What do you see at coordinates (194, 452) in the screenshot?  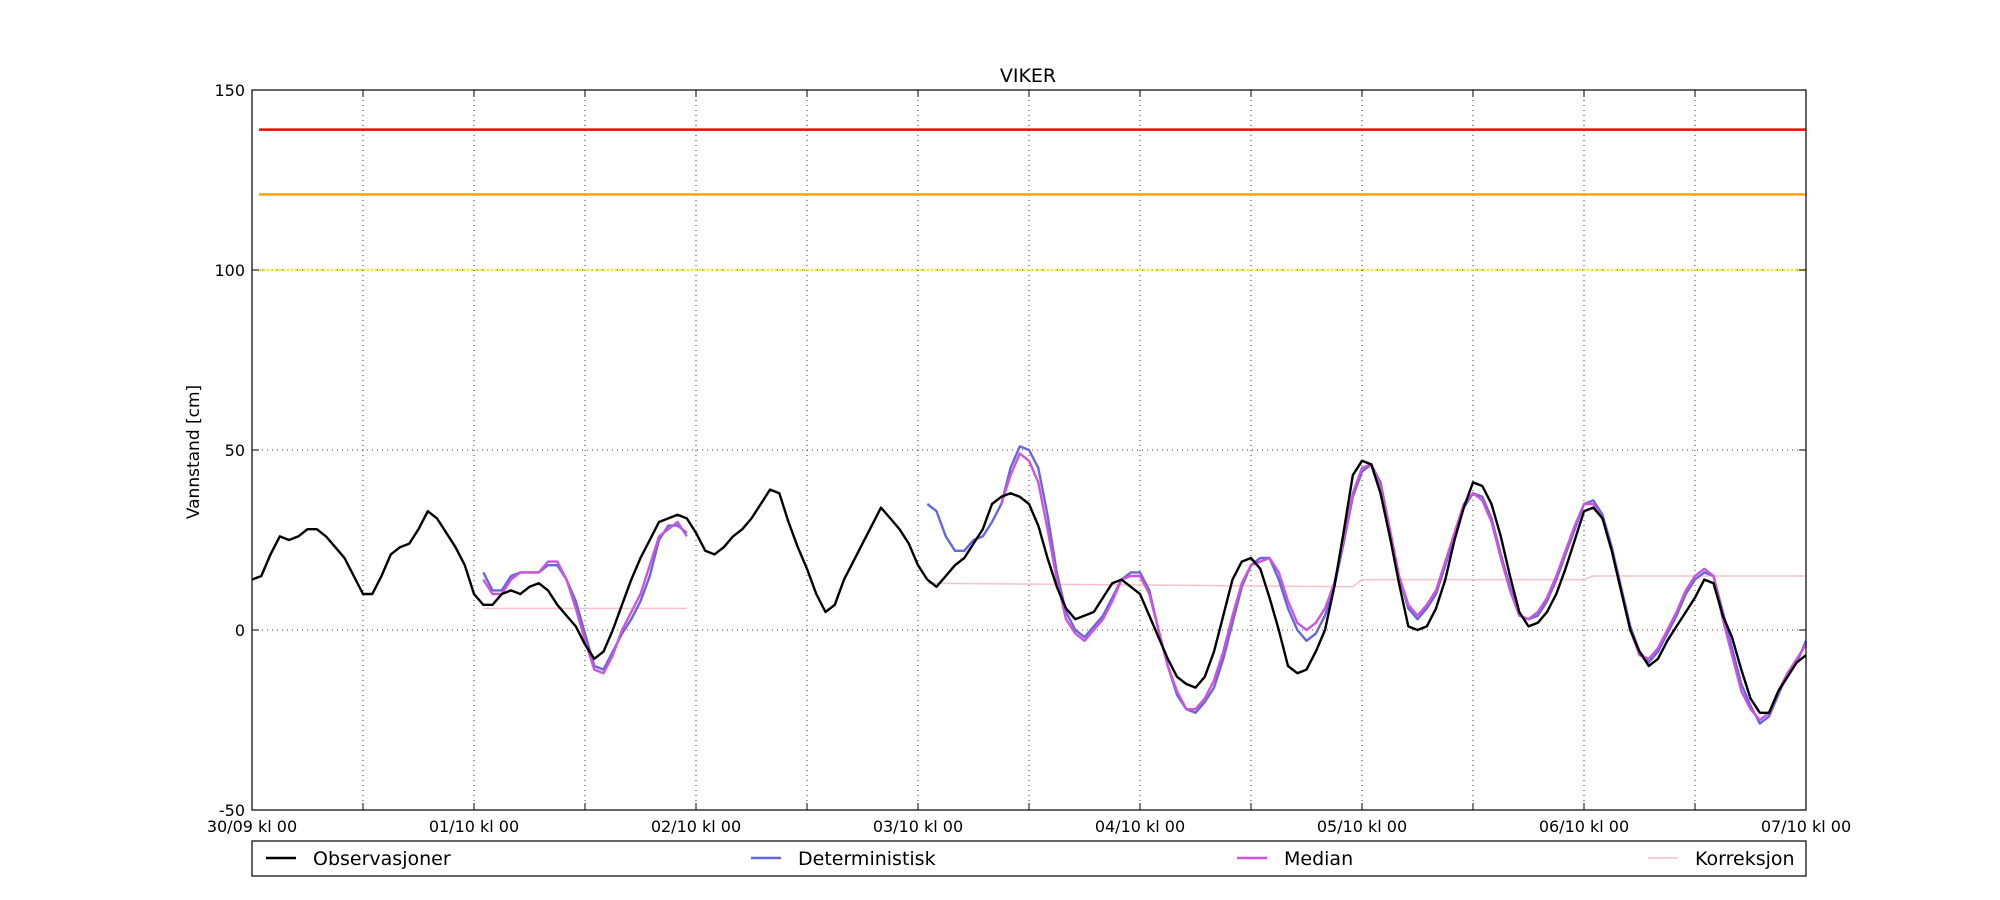 I see `y-axis-label: Vannstand [cm]` at bounding box center [194, 452].